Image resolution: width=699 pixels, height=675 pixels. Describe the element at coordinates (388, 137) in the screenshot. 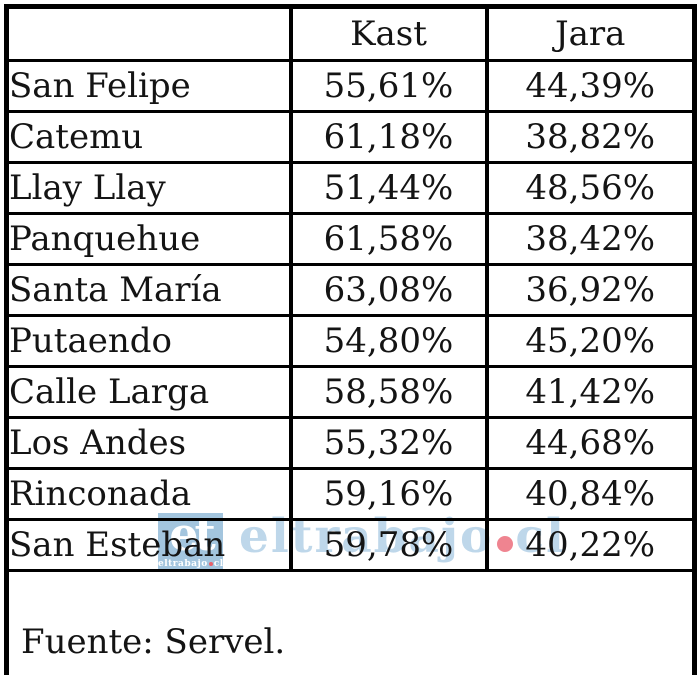

I see `kast-cell: 61,18%` at that location.